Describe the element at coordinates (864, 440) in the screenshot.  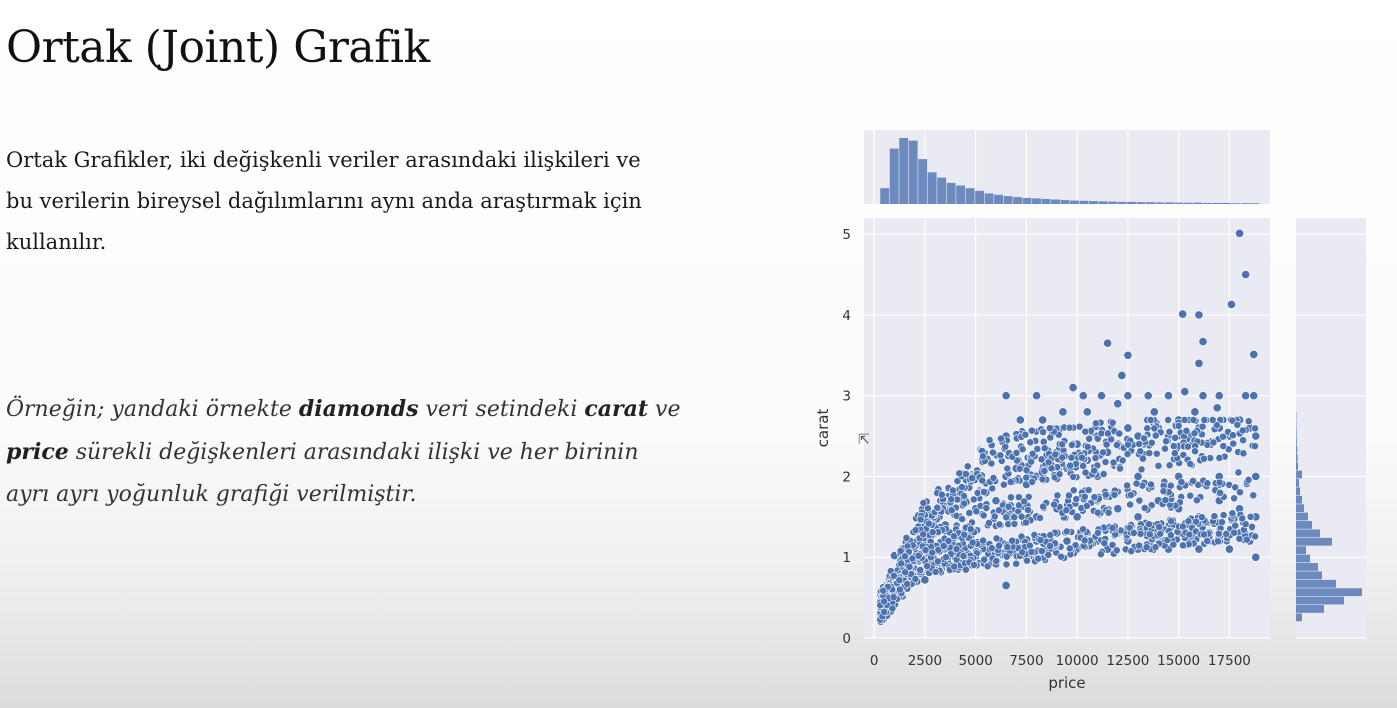
I see `mouse-cursor-icon: ⇱` at that location.